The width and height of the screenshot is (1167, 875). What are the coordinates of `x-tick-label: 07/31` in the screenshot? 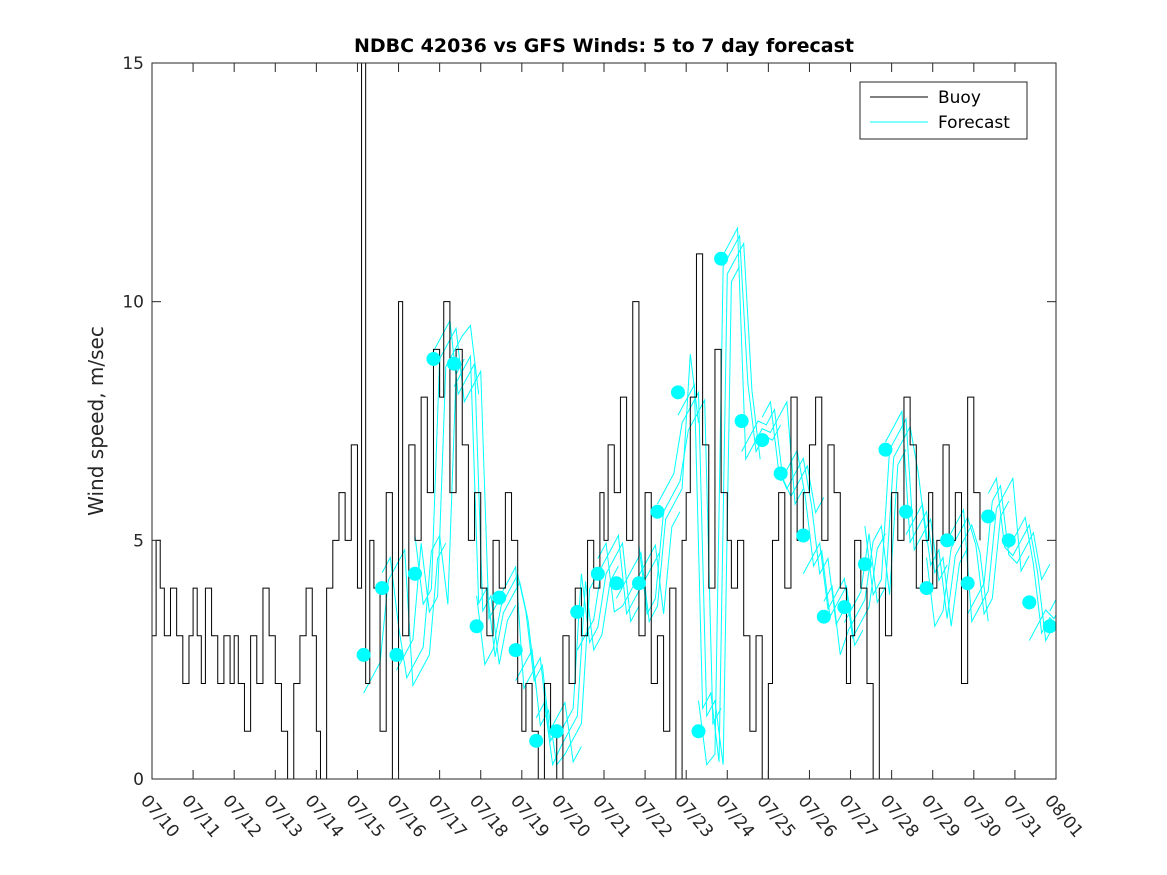 It's located at (1022, 816).